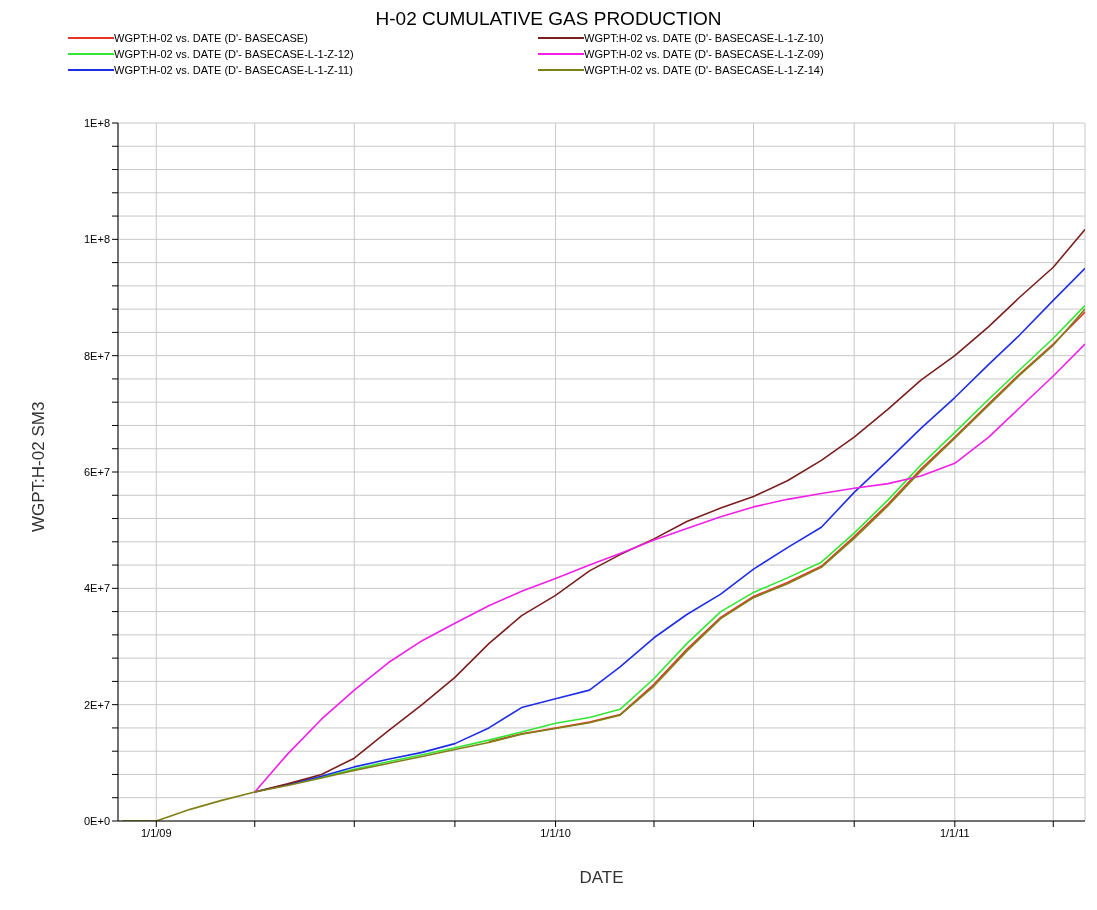  I want to click on x-axis-title: DATE, so click(601, 877).